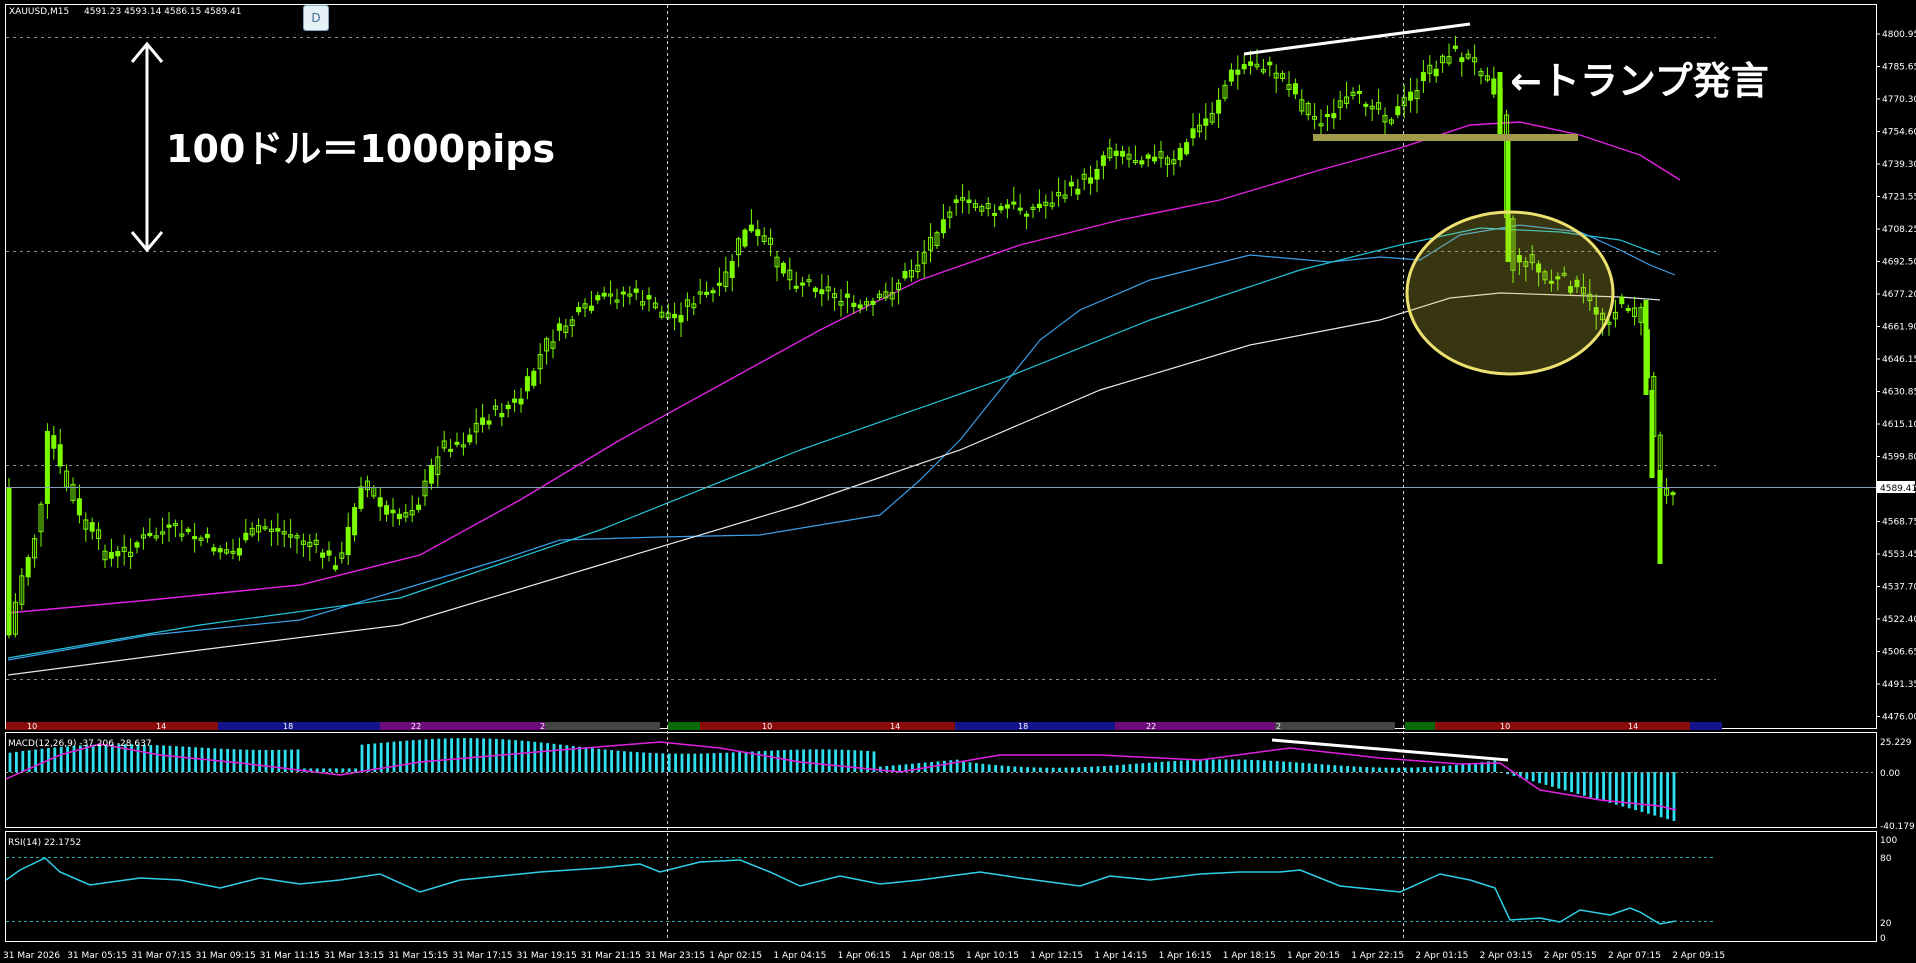 This screenshot has height=963, width=1916. I want to click on price-label: 4661.90, so click(1899, 328).